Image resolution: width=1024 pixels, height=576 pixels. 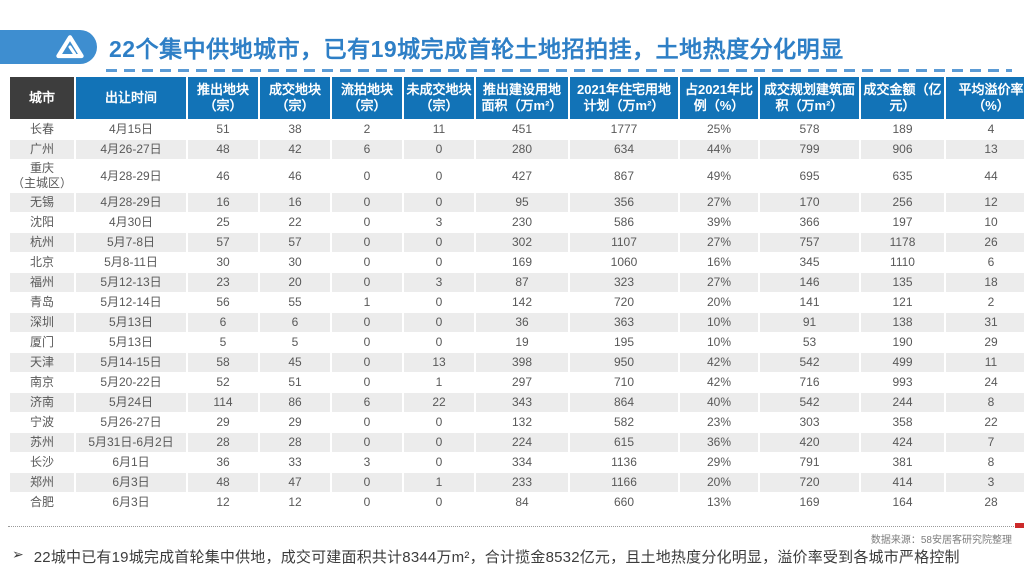 What do you see at coordinates (131, 176) in the screenshot?
I see `data-cell: 4月28-29日` at bounding box center [131, 176].